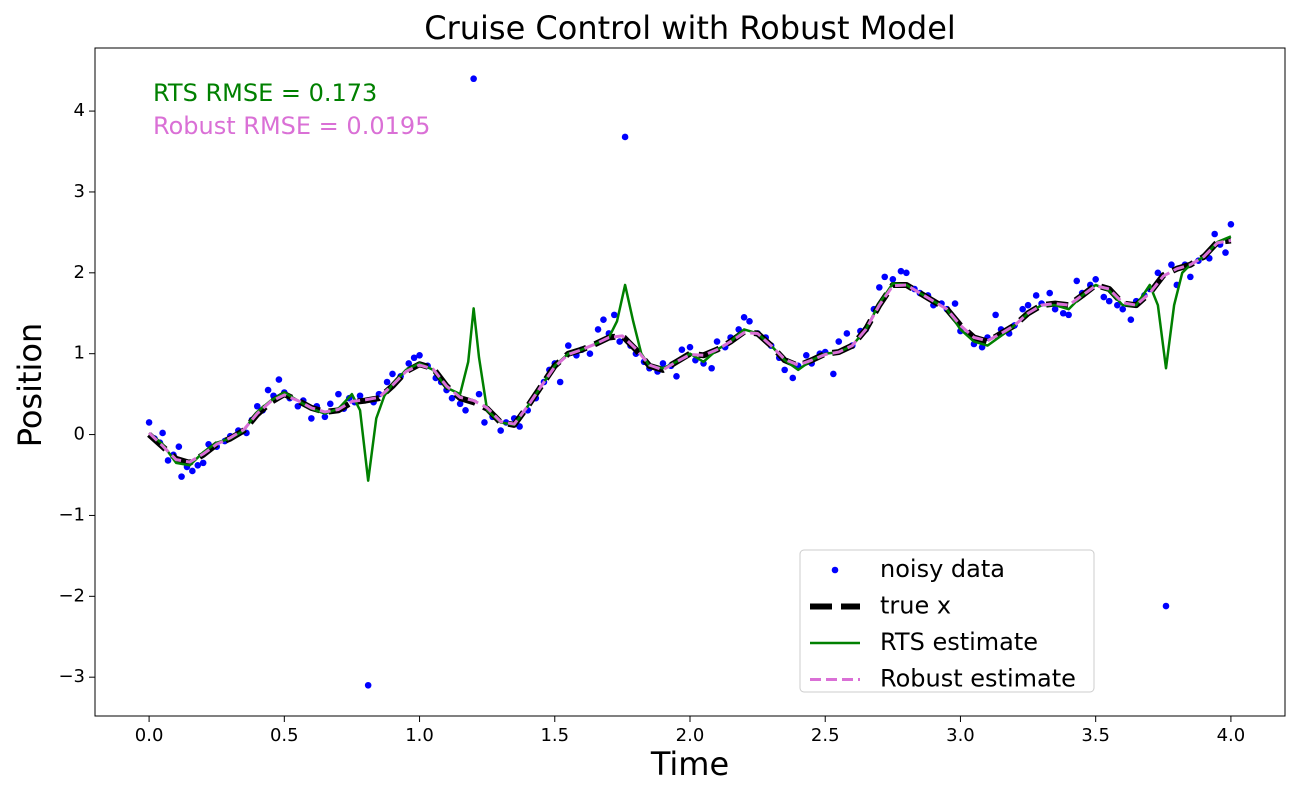  I want to click on y-tick-label: −3, so click(71, 676).